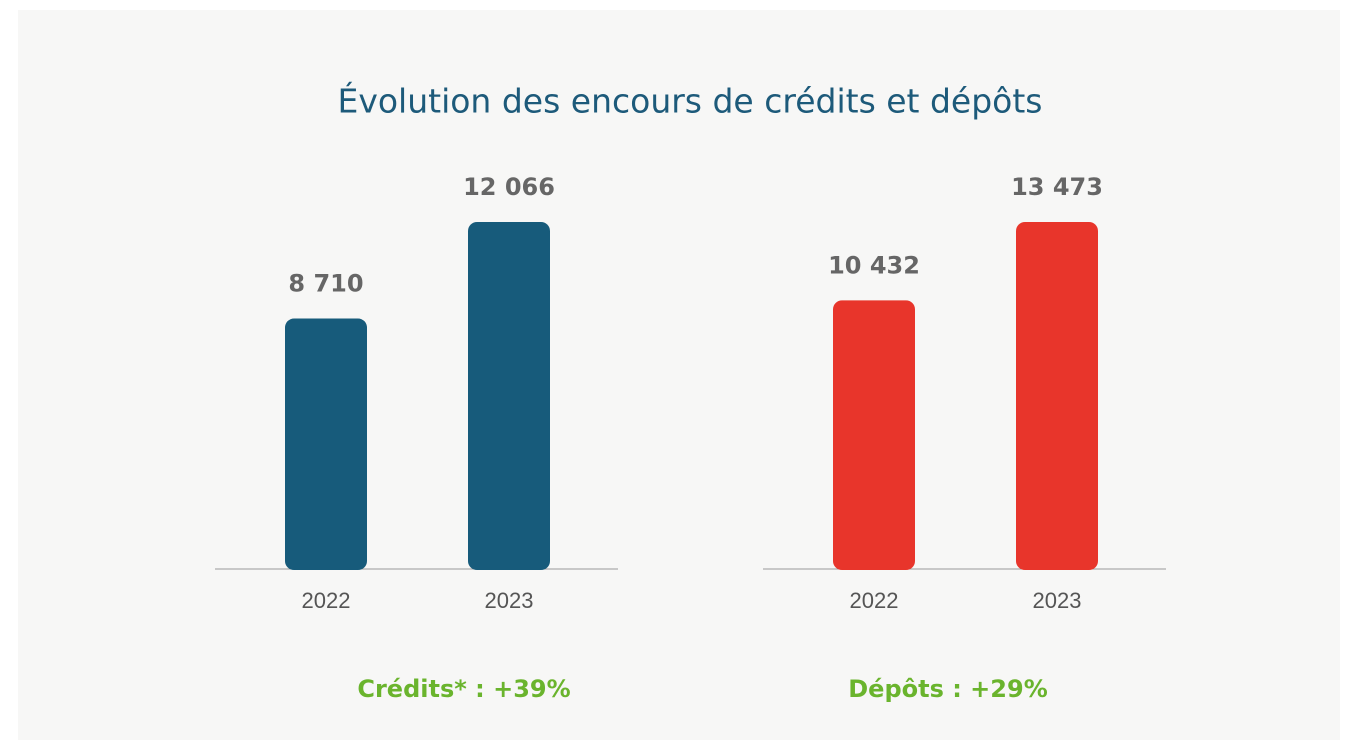 The height and width of the screenshot is (740, 1352). I want to click on value-label: 13 473, so click(1057, 187).